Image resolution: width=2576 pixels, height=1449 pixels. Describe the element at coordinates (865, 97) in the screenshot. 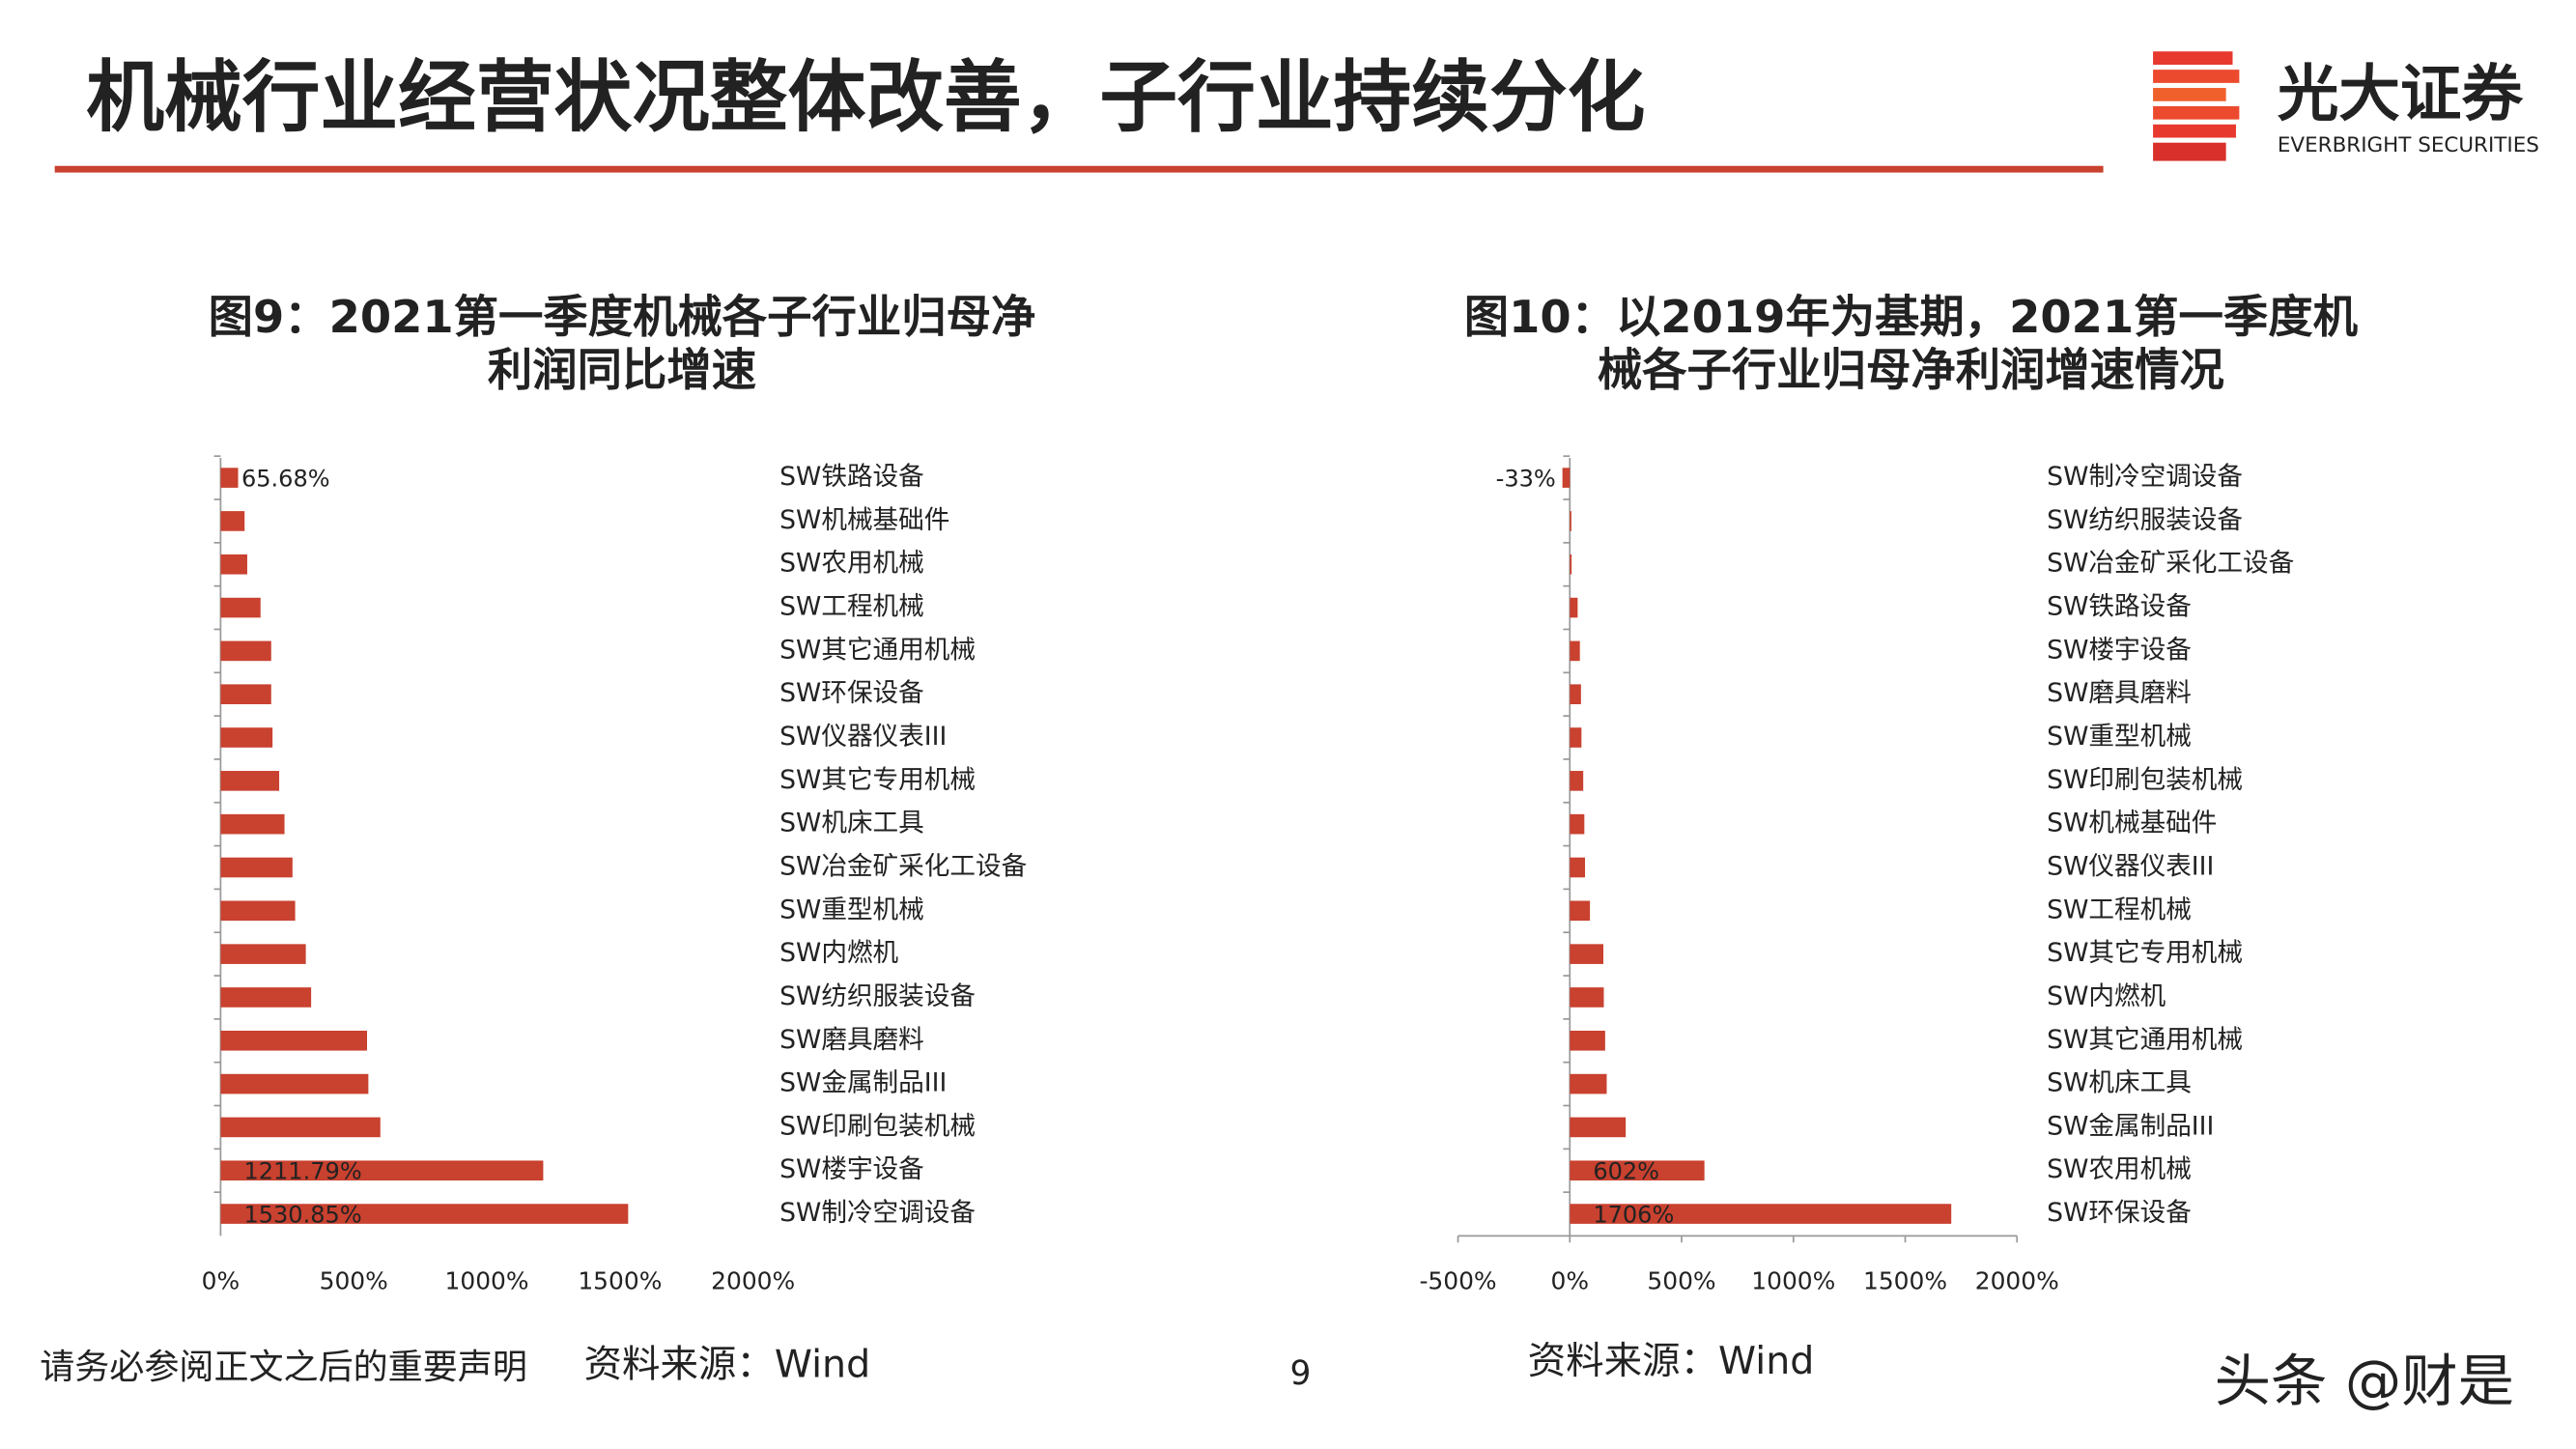

I see `page-title: 机械行业经营状况整体改善，子行业持续分化` at that location.